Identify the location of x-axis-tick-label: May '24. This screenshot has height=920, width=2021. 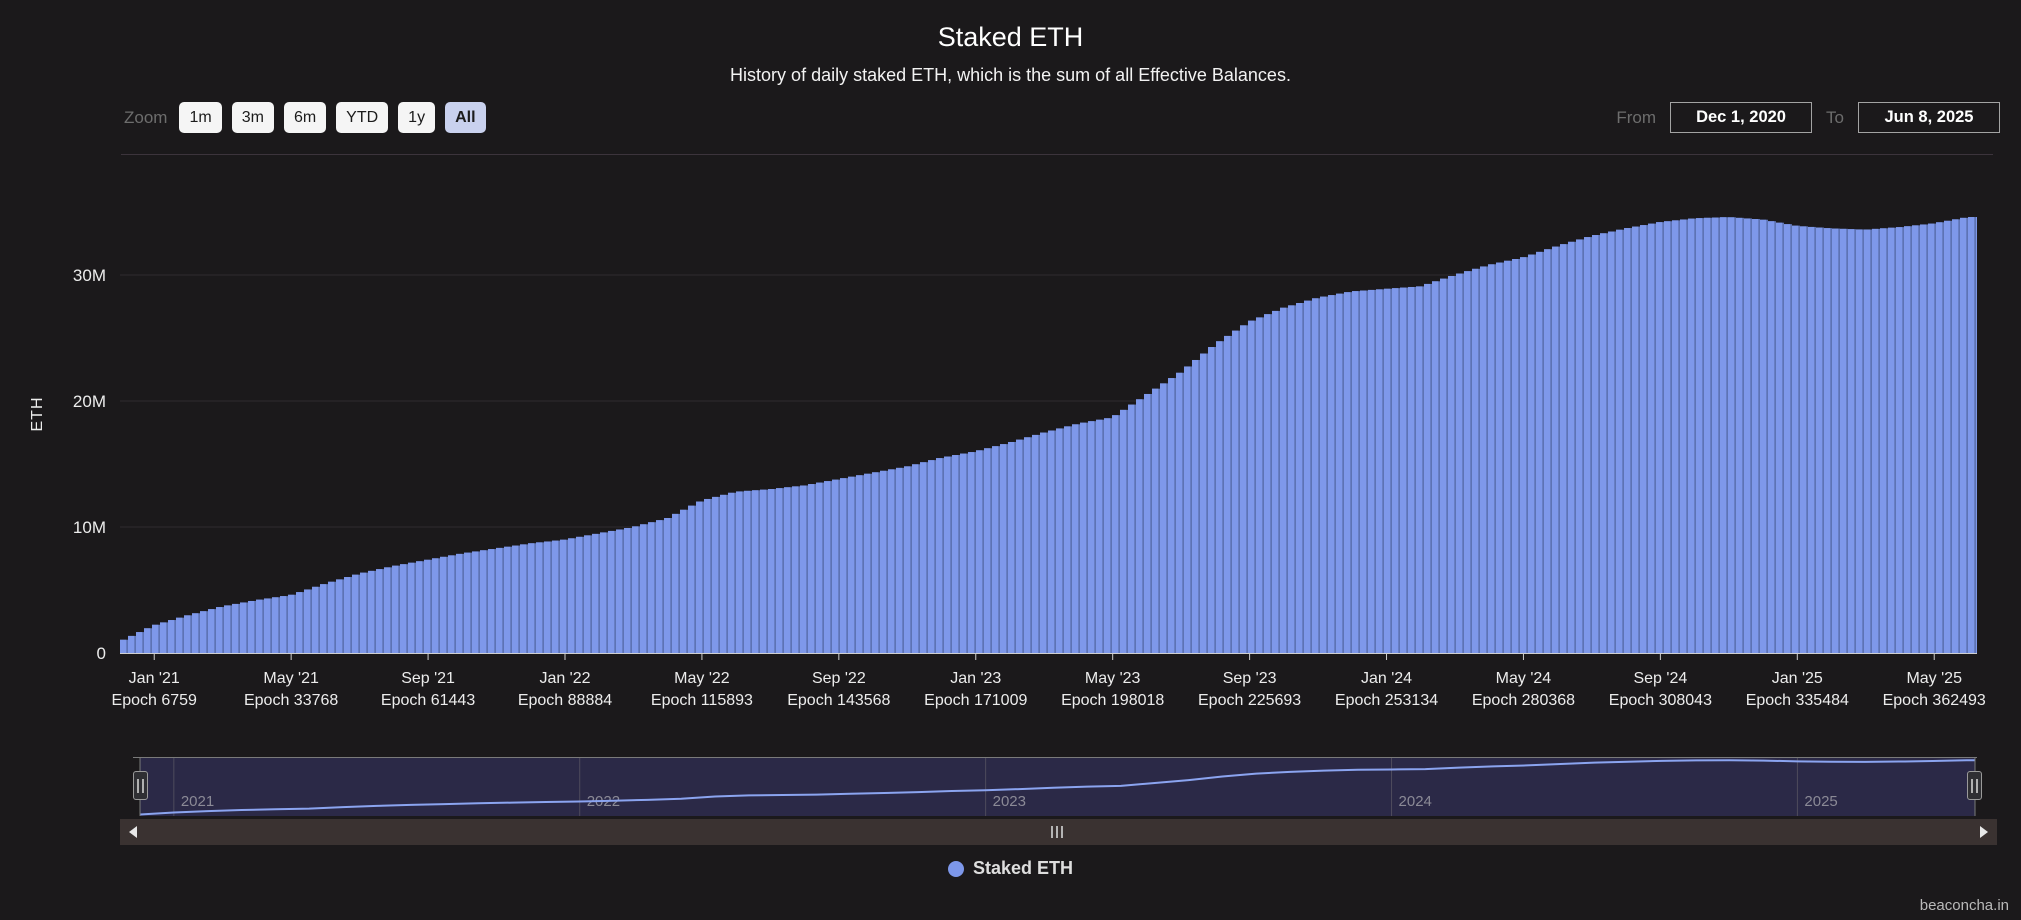
(1524, 678).